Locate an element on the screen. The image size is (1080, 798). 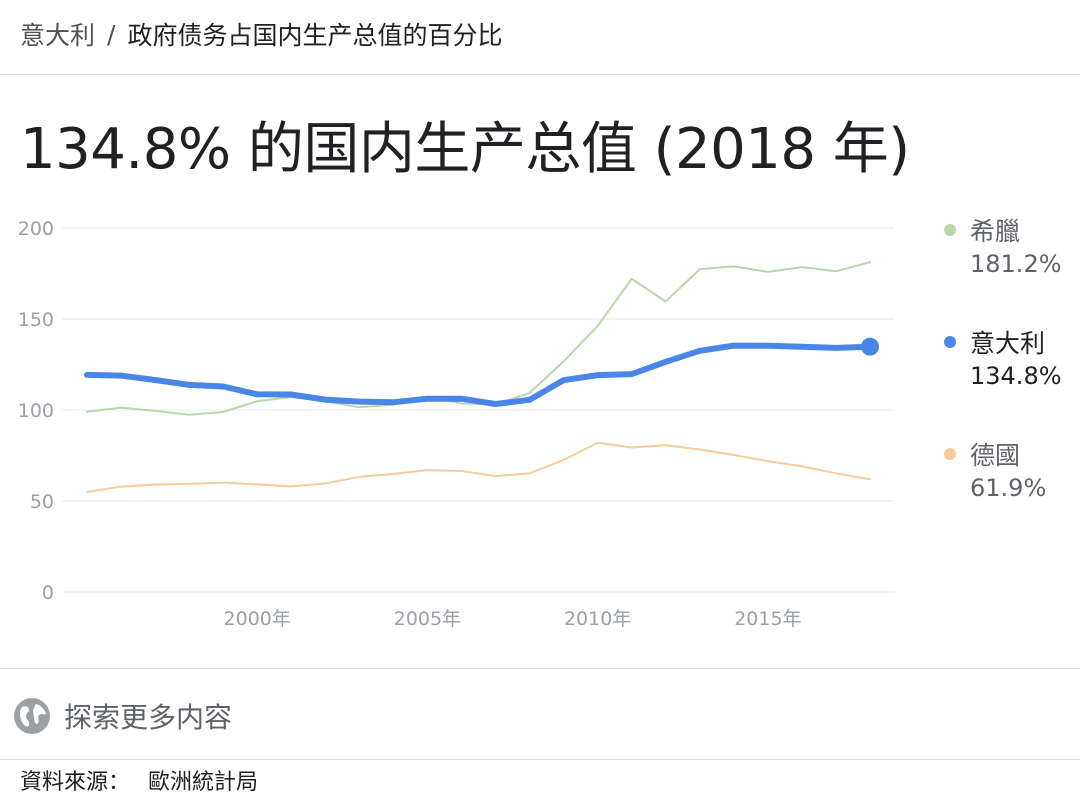
legend-value-italy: 134.8% is located at coordinates (1016, 376).